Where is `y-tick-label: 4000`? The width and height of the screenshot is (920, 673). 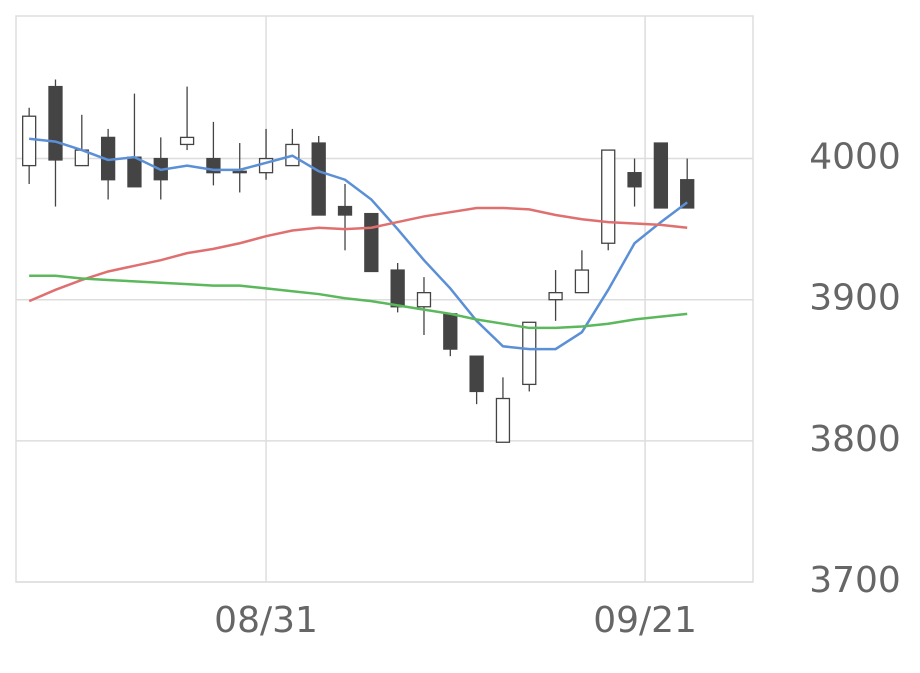 y-tick-label: 4000 is located at coordinates (855, 157).